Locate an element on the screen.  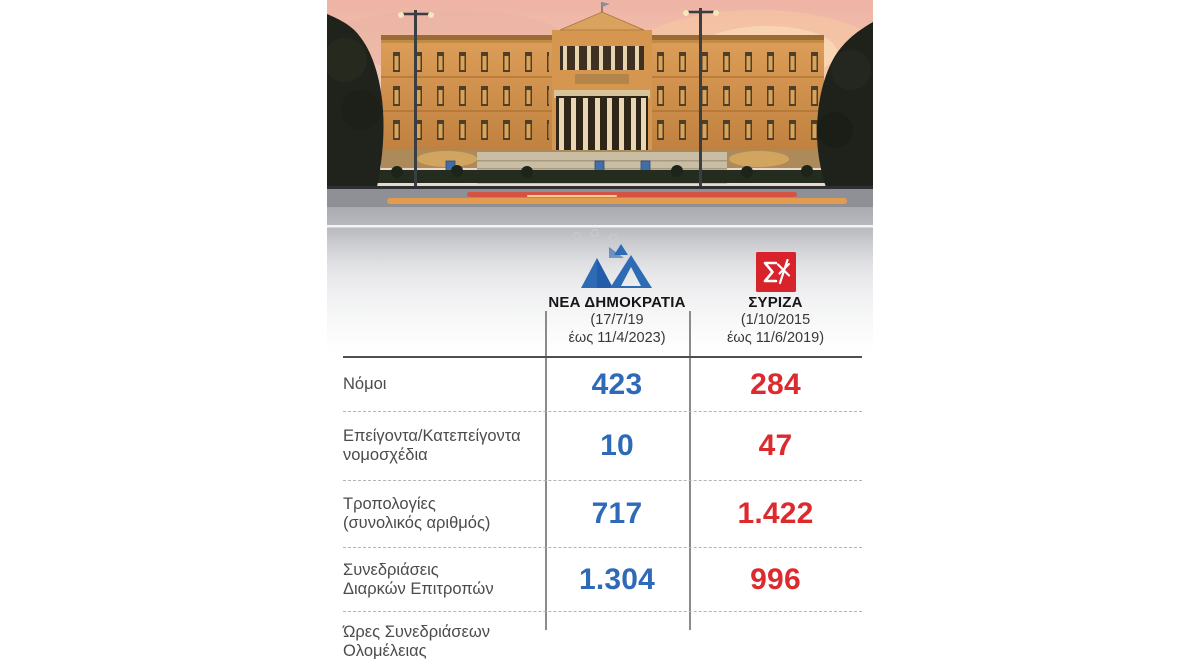
row-label: Ώρες Συνεδριάσεων Ολομέλειας is located at coordinates (416, 641).